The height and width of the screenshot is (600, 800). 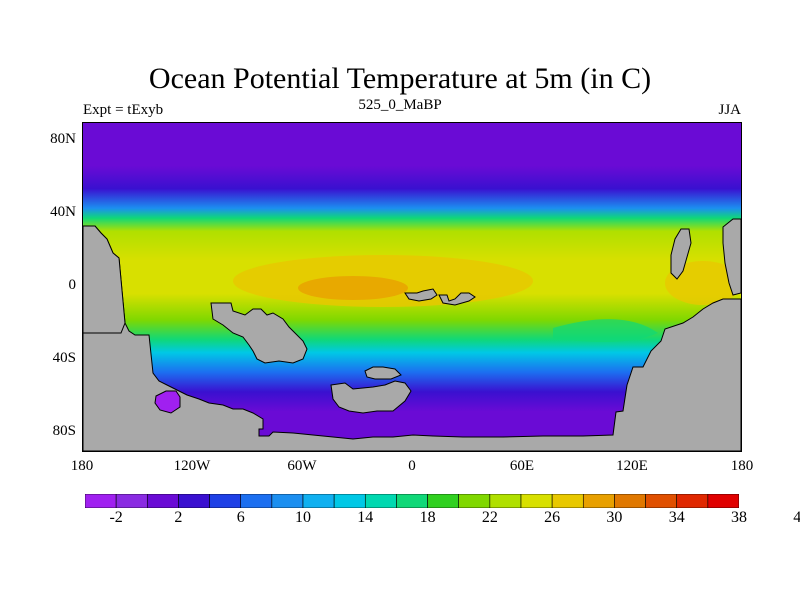 What do you see at coordinates (427, 517) in the screenshot?
I see `colorbar-label: 18` at bounding box center [427, 517].